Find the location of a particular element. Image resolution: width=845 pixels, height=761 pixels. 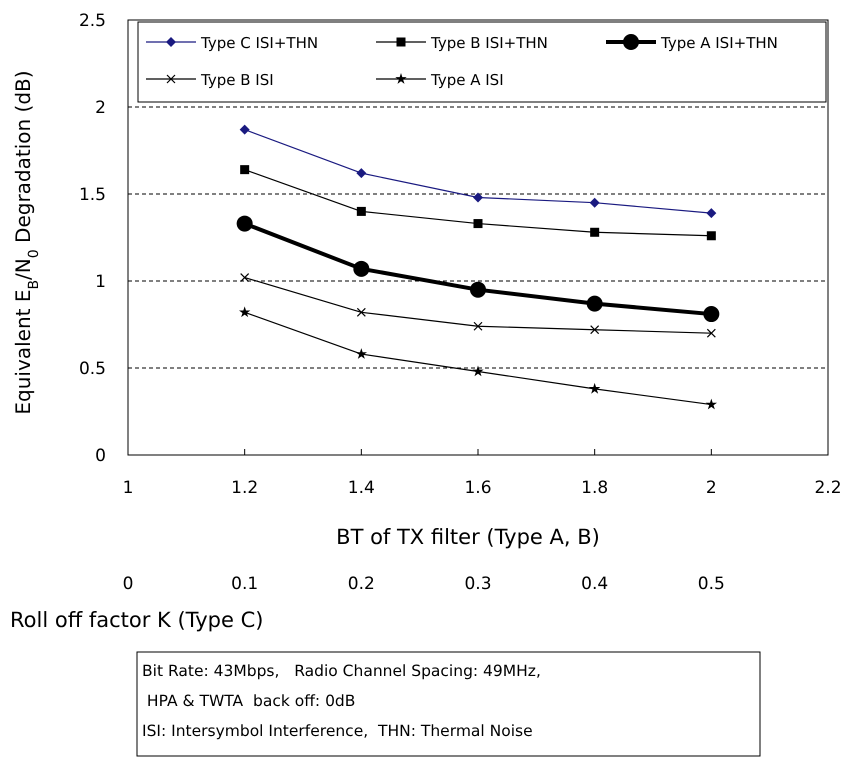

text: HPA & TWTA back off: 0dB is located at coordinates (249, 701).